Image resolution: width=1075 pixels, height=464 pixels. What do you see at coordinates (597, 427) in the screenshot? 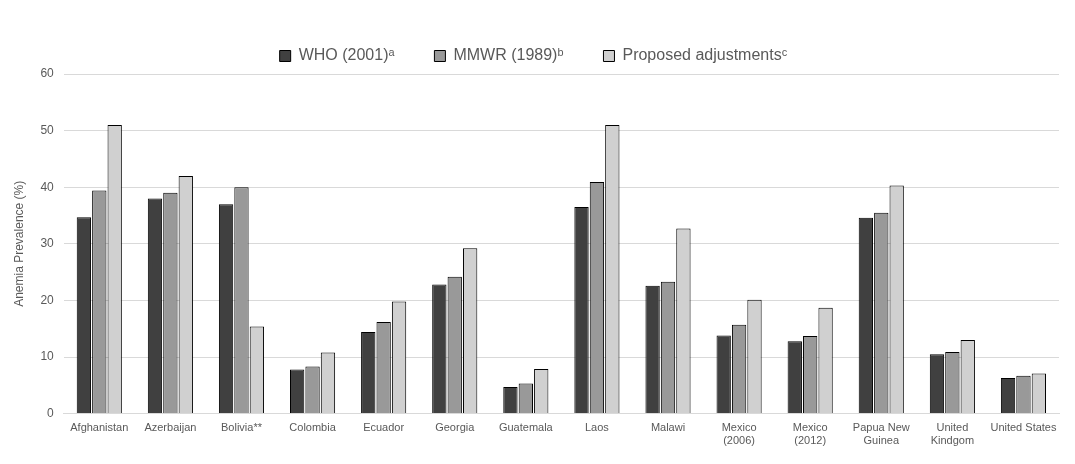
I see `x-tick-label: Laos` at bounding box center [597, 427].